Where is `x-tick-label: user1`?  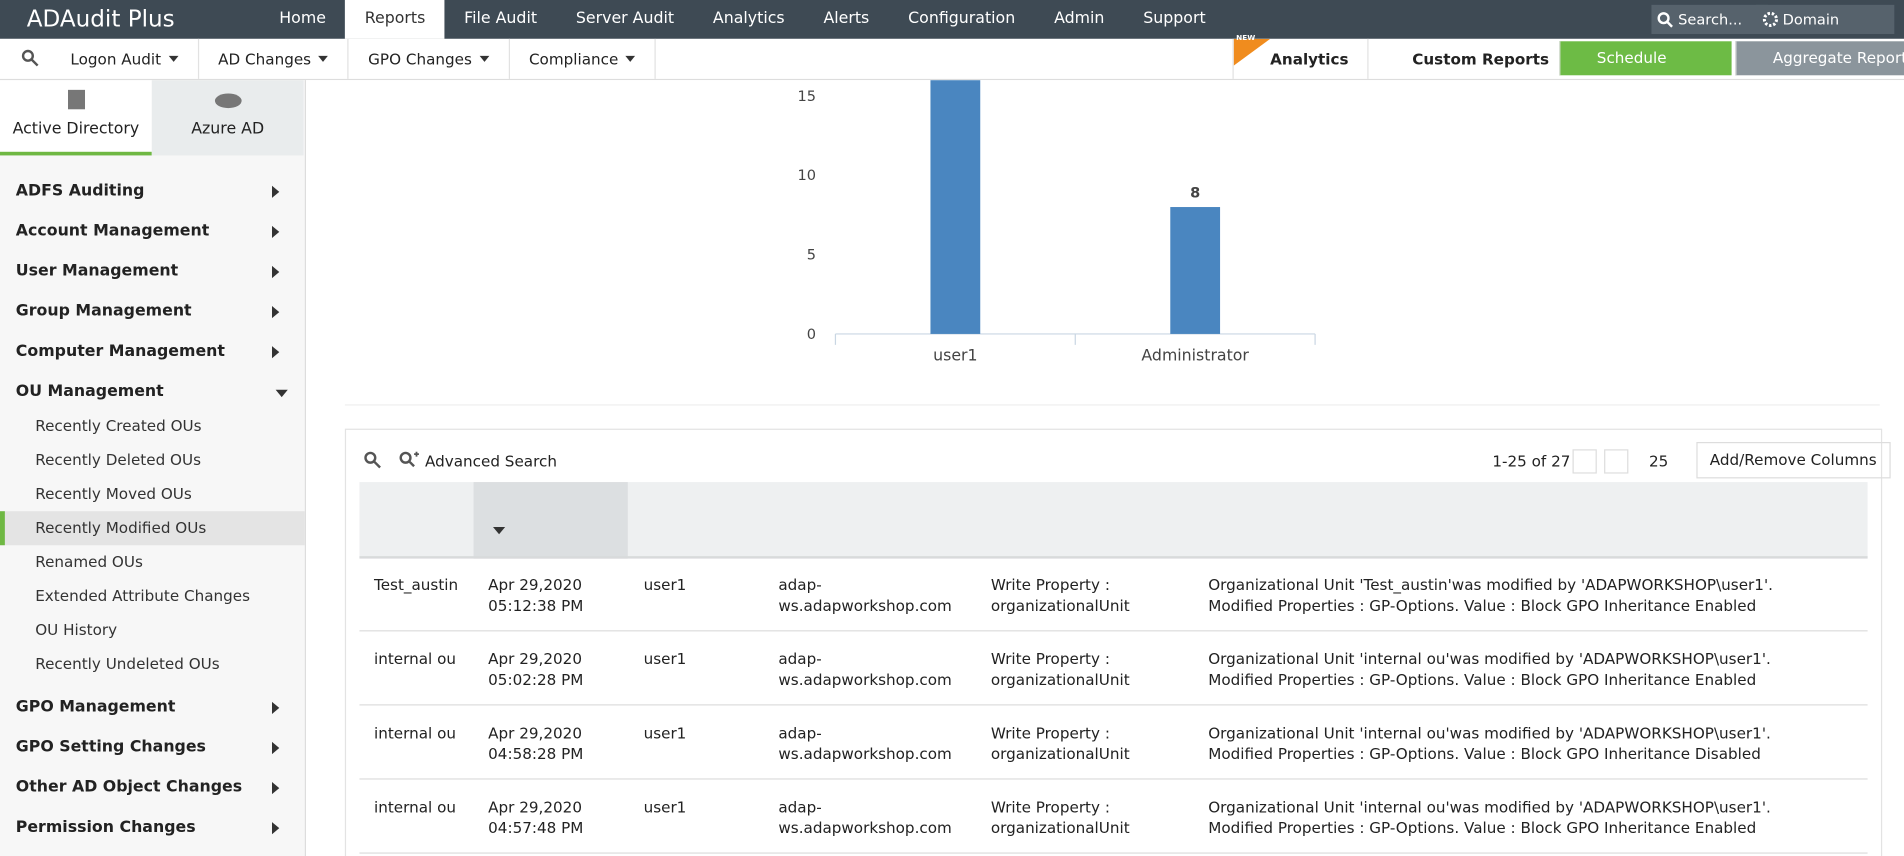
x-tick-label: user1 is located at coordinates (955, 355).